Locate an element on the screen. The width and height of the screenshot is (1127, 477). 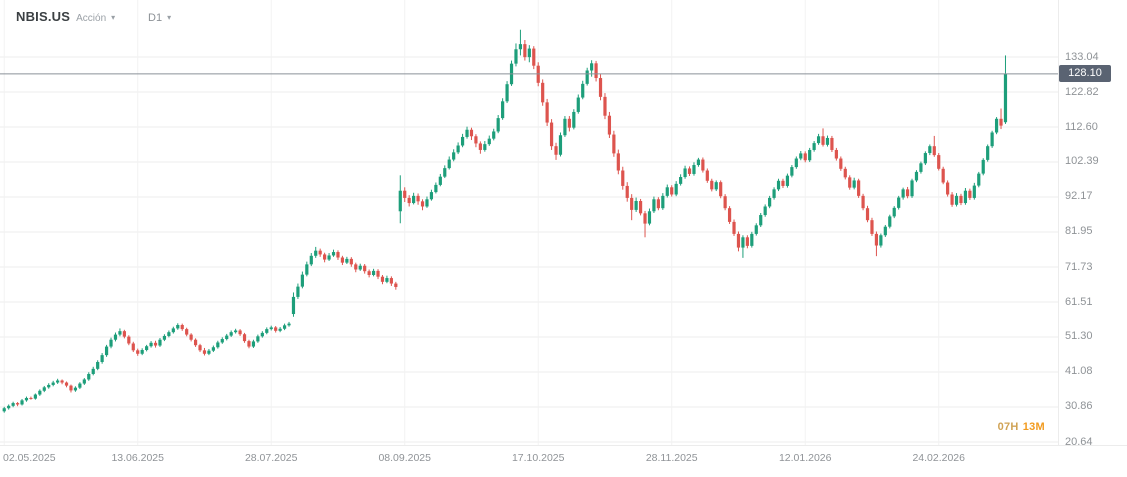
current-price-badge: 128.10 is located at coordinates (1085, 74).